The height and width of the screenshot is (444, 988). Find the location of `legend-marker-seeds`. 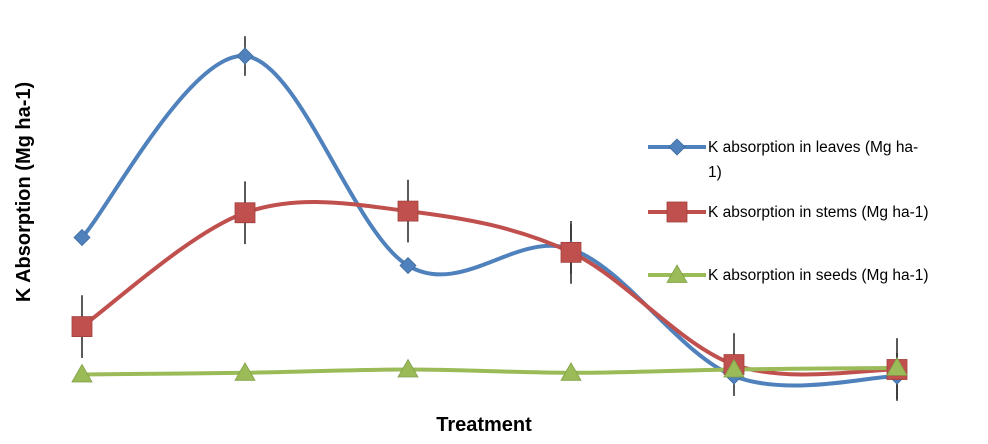

legend-marker-seeds is located at coordinates (677, 273).